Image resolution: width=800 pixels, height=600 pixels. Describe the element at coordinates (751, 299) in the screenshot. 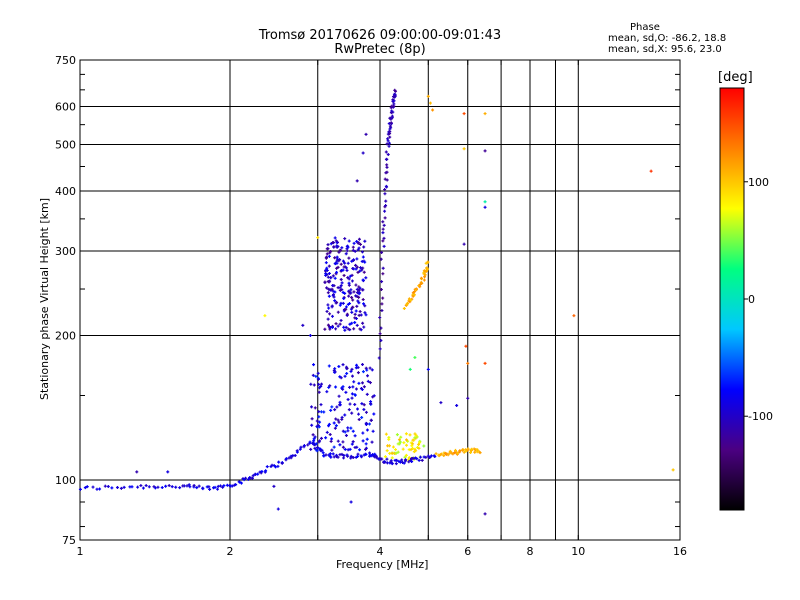

I see `colorbar-tick-label: 0` at that location.